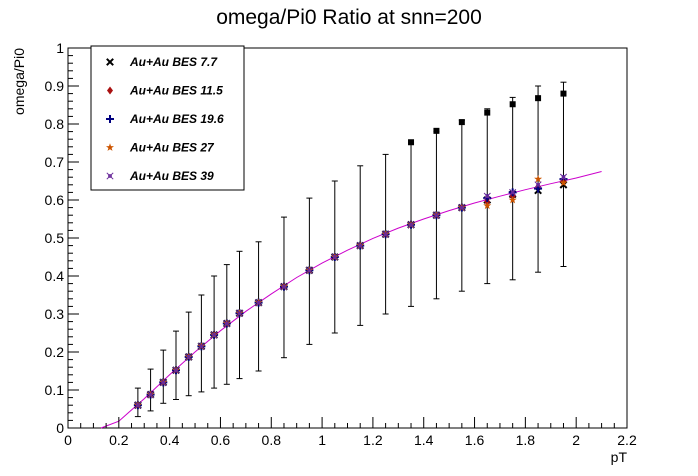  Describe the element at coordinates (55, 238) in the screenshot. I see `y-tick-label: 0.5` at that location.